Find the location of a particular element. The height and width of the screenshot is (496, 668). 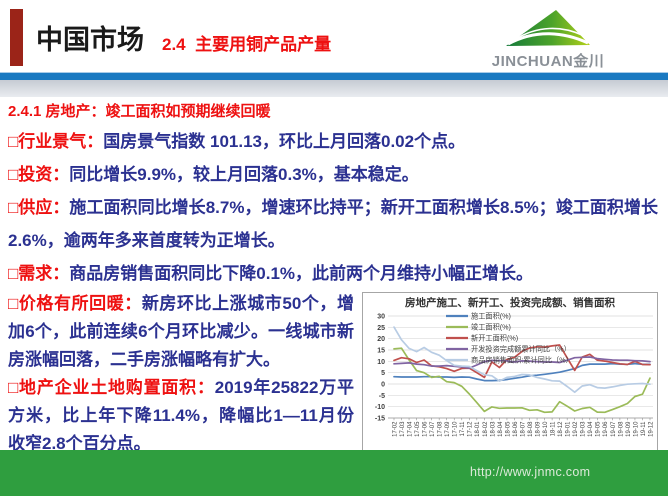

red-accent-bar is located at coordinates (16, 37).